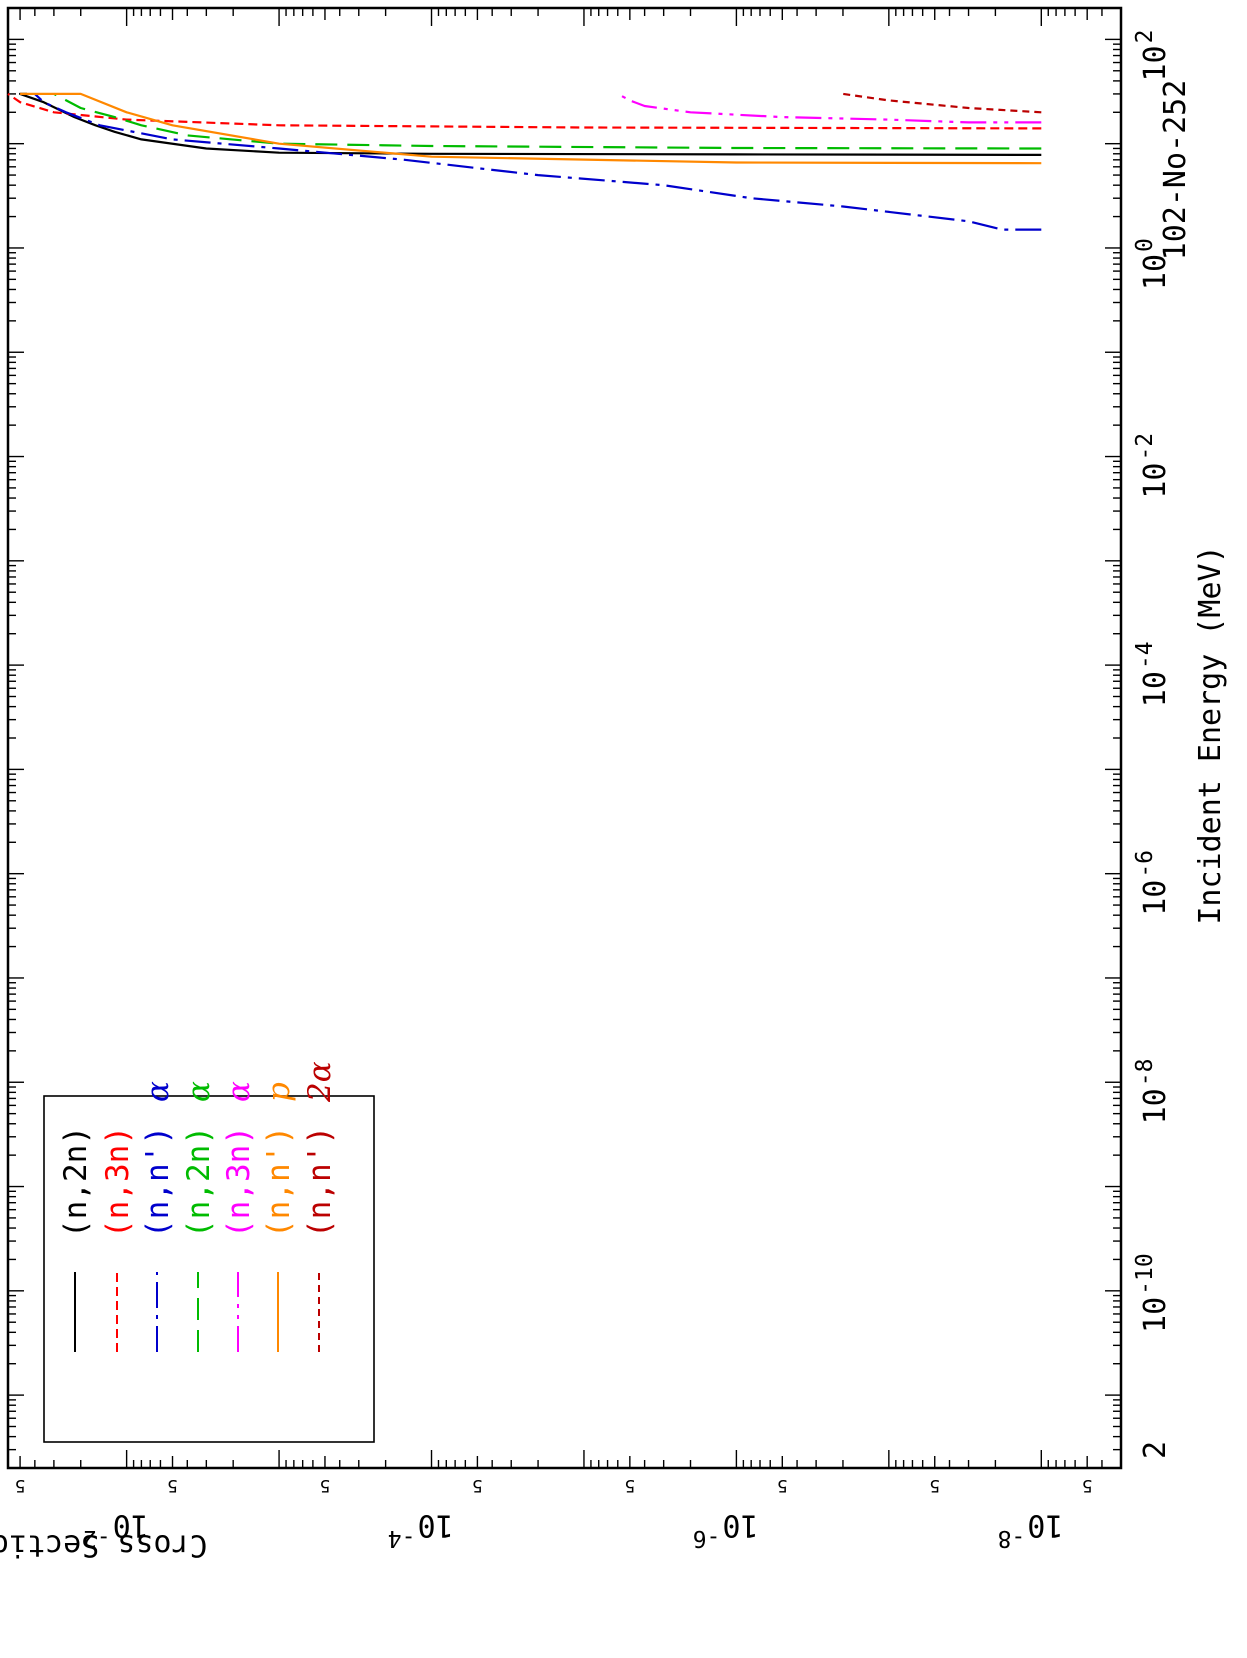 The height and width of the screenshot is (1658, 1247). I want to click on legend-box, so click(209, 1269).